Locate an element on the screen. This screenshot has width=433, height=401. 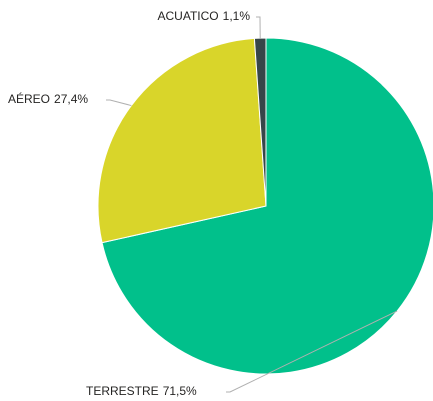
slice-name: TERRESTRE is located at coordinates (122, 391).